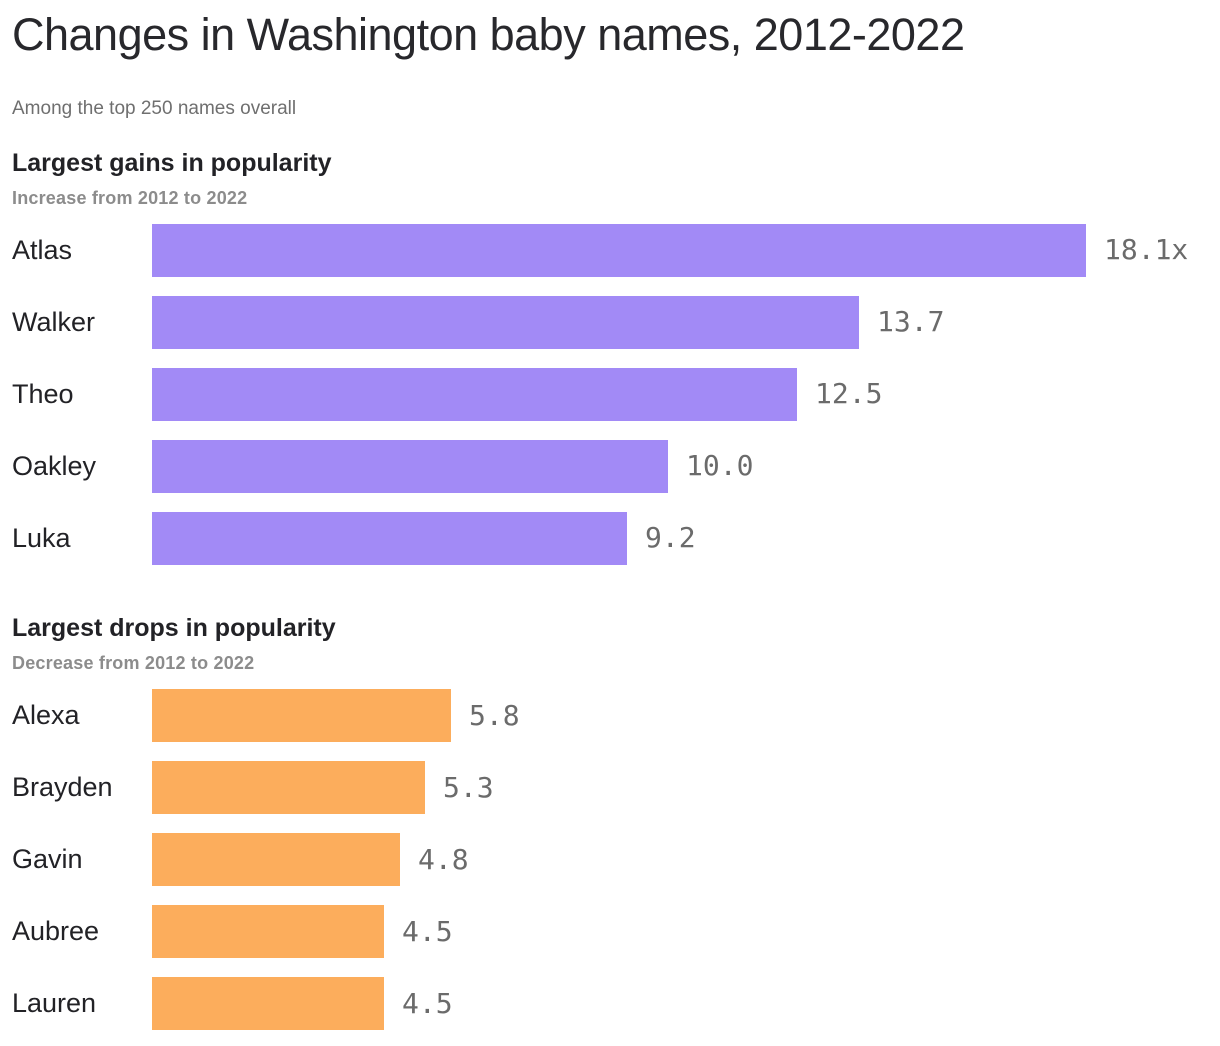  Describe the element at coordinates (670, 538) in the screenshot. I see `value-label: 9.2` at that location.